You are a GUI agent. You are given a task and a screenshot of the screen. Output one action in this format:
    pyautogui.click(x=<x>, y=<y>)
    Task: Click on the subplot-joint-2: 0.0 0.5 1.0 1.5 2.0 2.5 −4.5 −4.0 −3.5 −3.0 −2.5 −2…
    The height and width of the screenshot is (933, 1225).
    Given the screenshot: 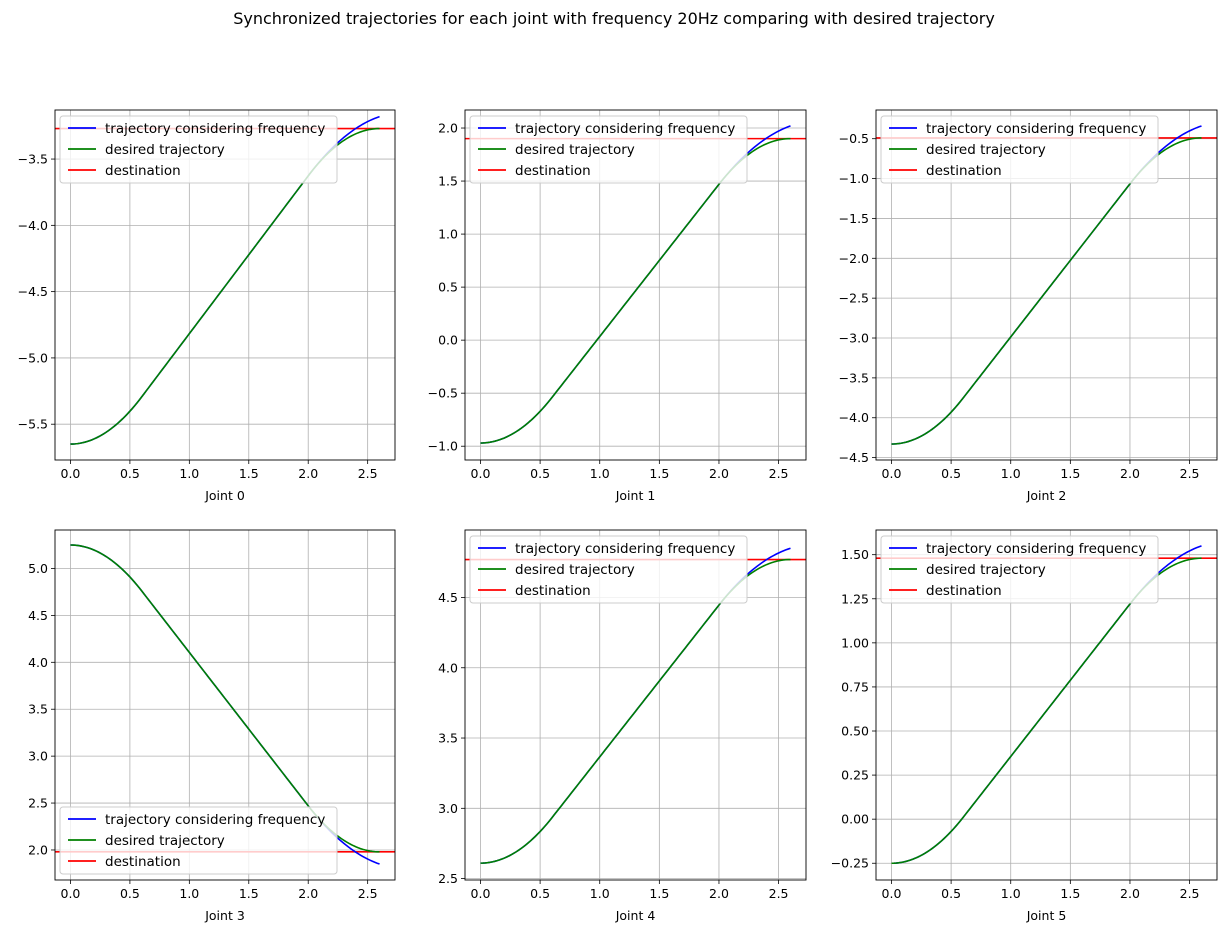 What is the action you would take?
    pyautogui.click(x=1028, y=306)
    